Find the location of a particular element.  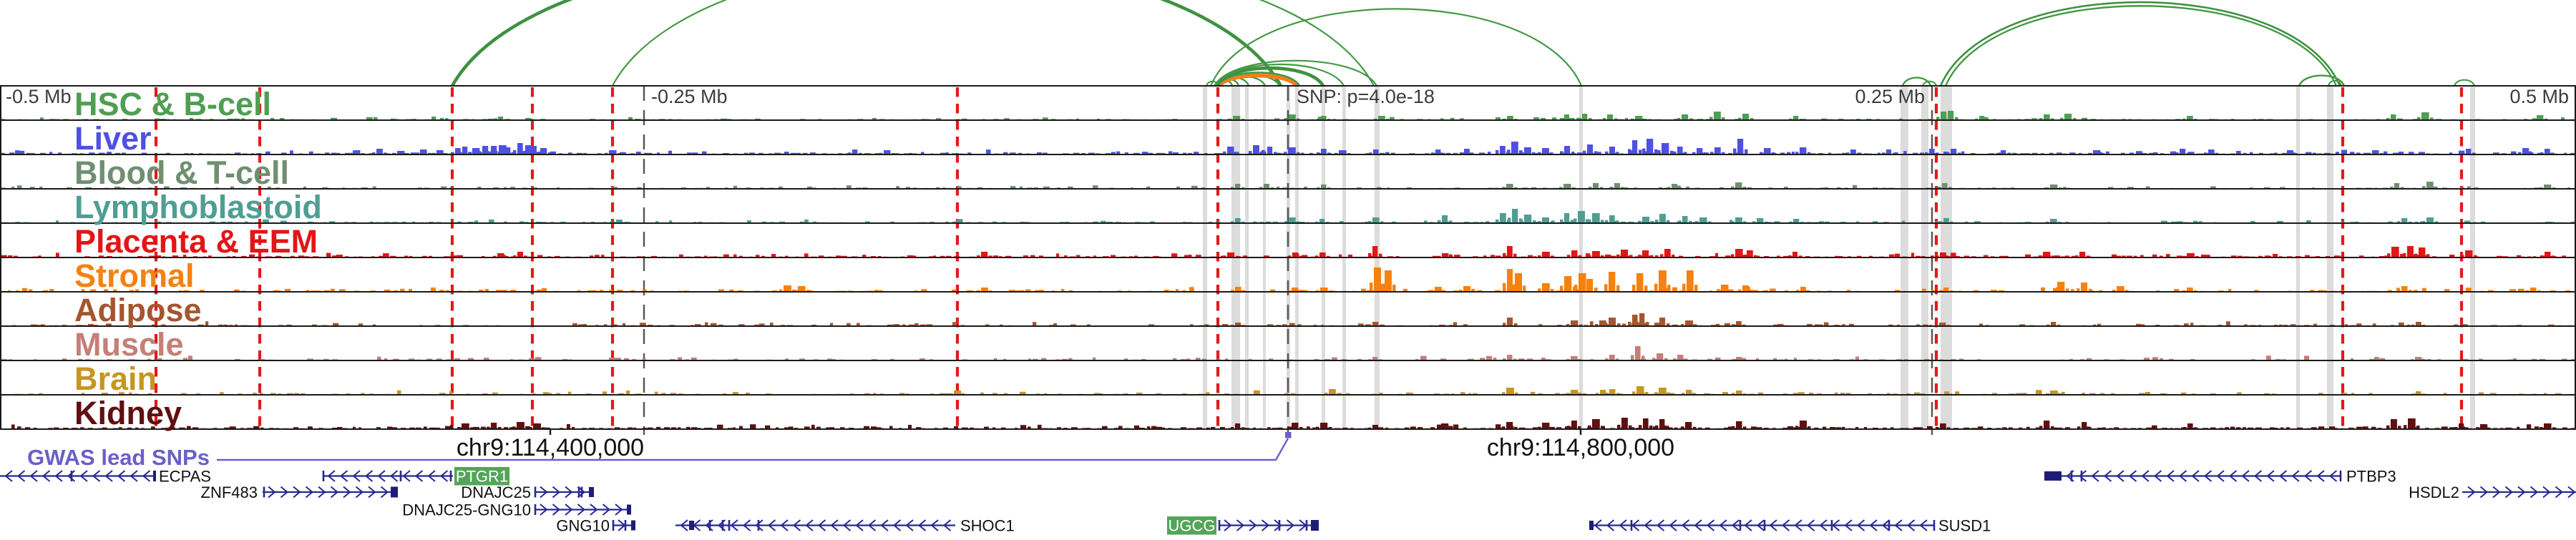

svg-text: SHOC1 is located at coordinates (987, 526).